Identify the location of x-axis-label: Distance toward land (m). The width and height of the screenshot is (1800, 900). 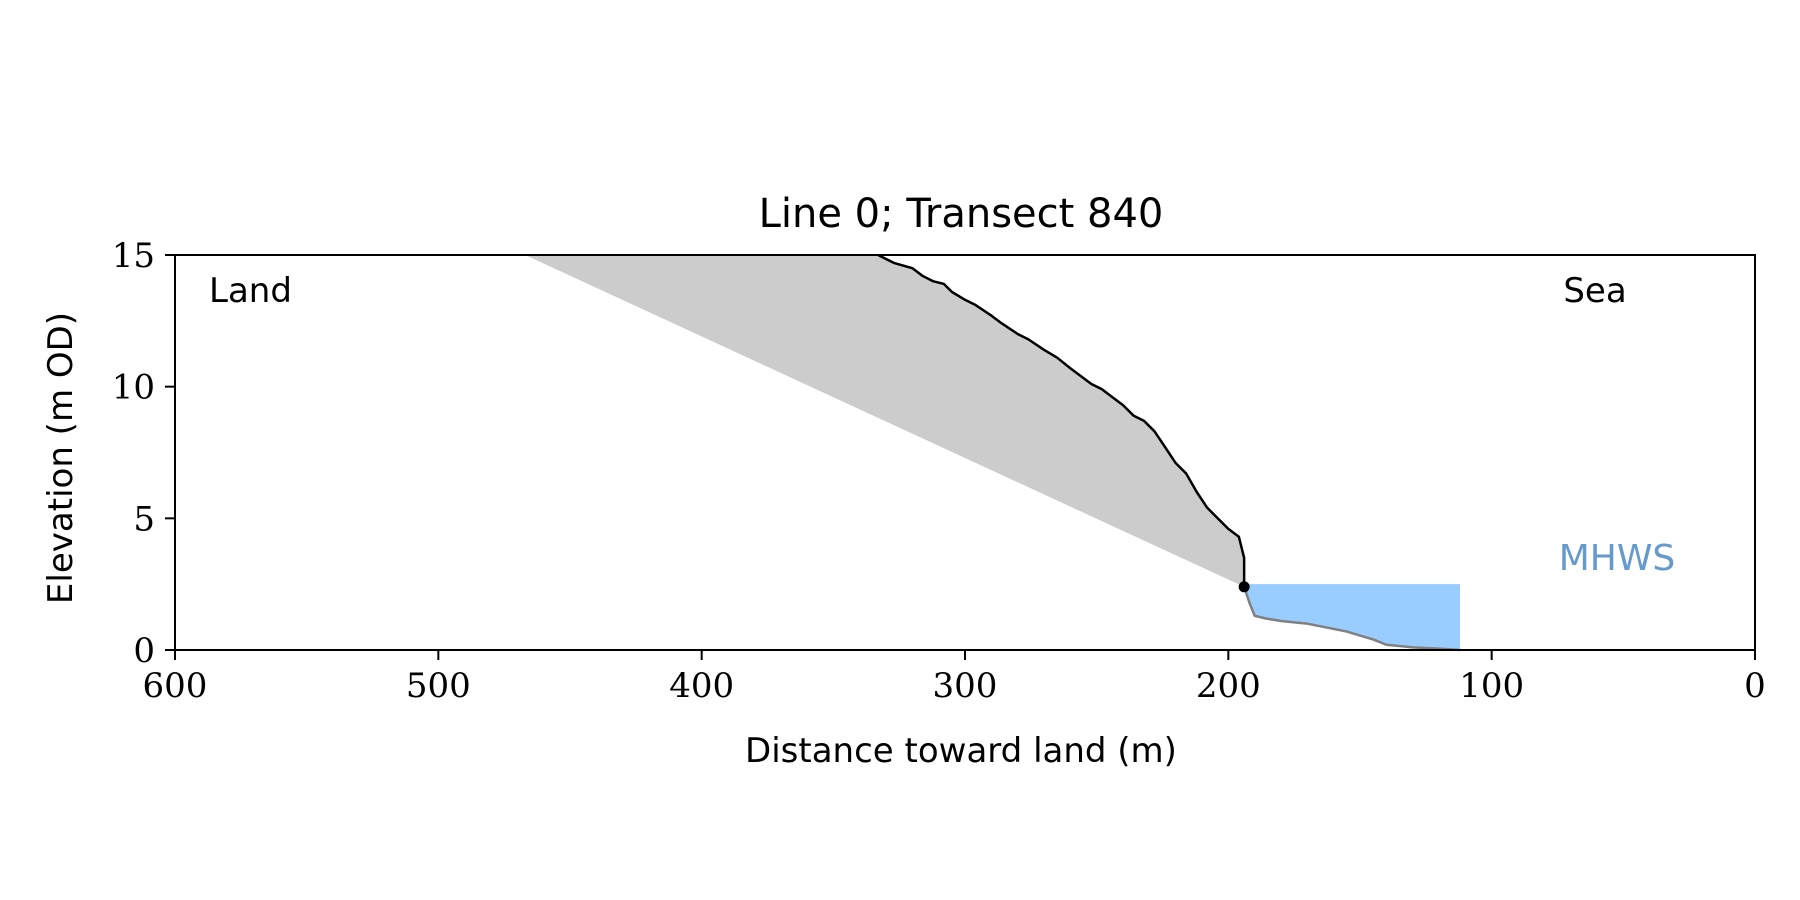
(961, 751).